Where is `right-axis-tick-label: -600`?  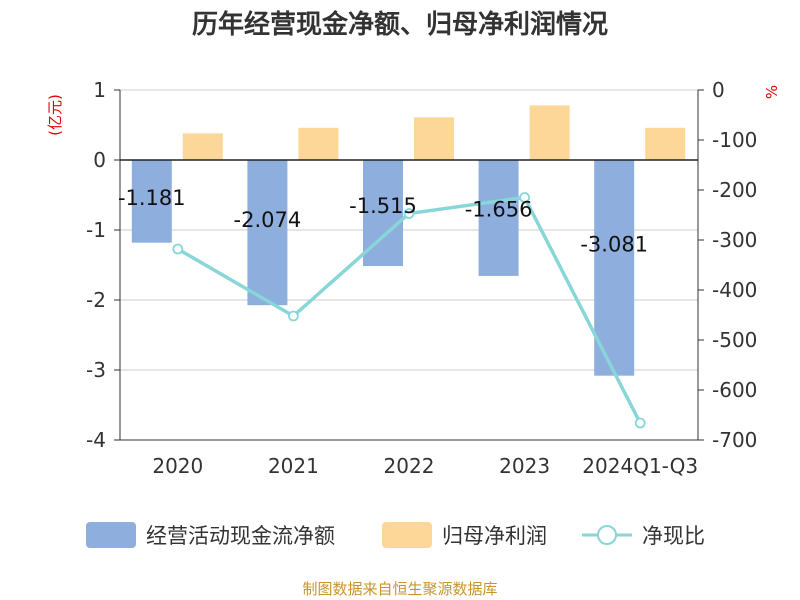 right-axis-tick-label: -600 is located at coordinates (734, 390).